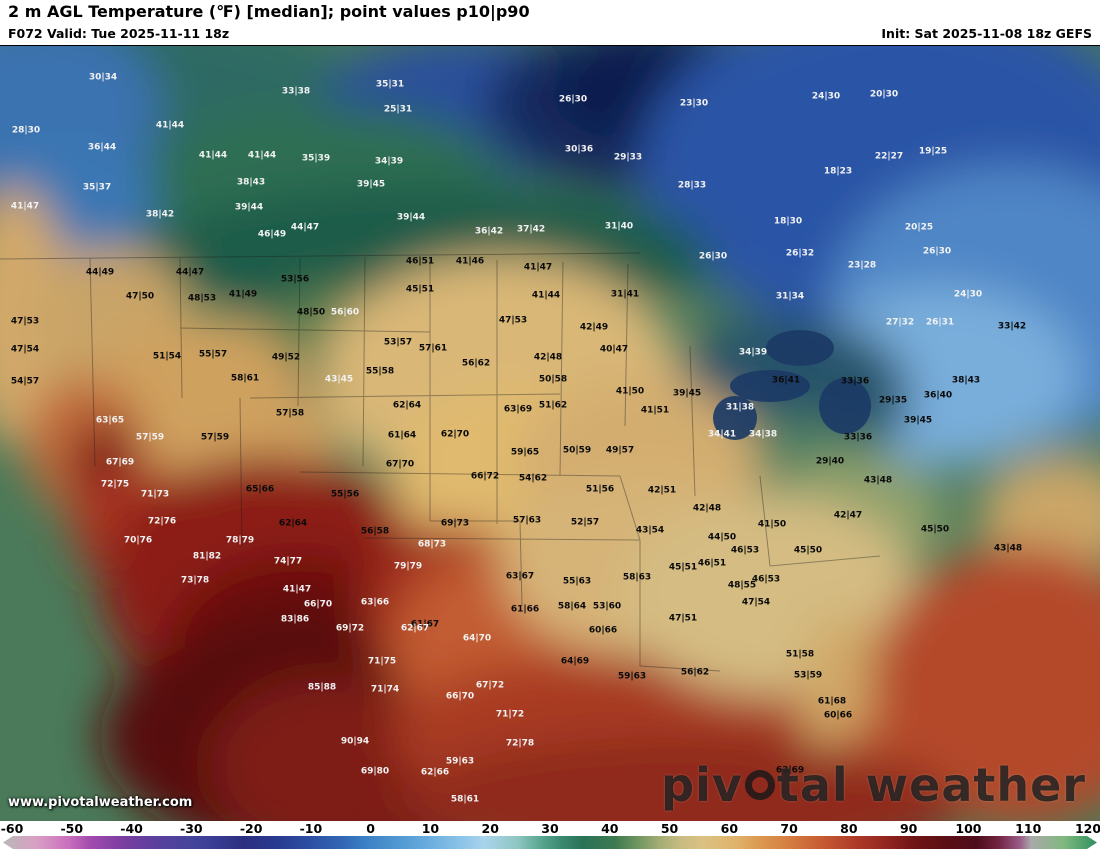  I want to click on colorbar-tick: 40, so click(610, 828).